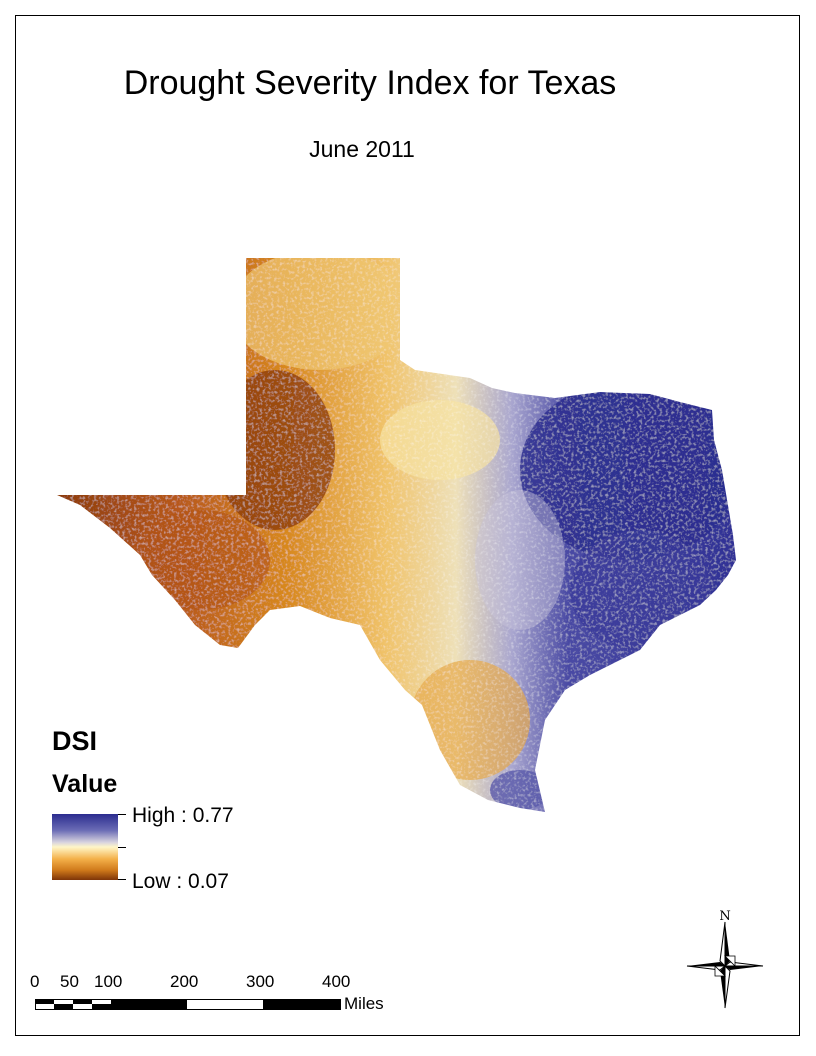  Describe the element at coordinates (180, 881) in the screenshot. I see `legend-low-label: Low : 0.07` at that location.